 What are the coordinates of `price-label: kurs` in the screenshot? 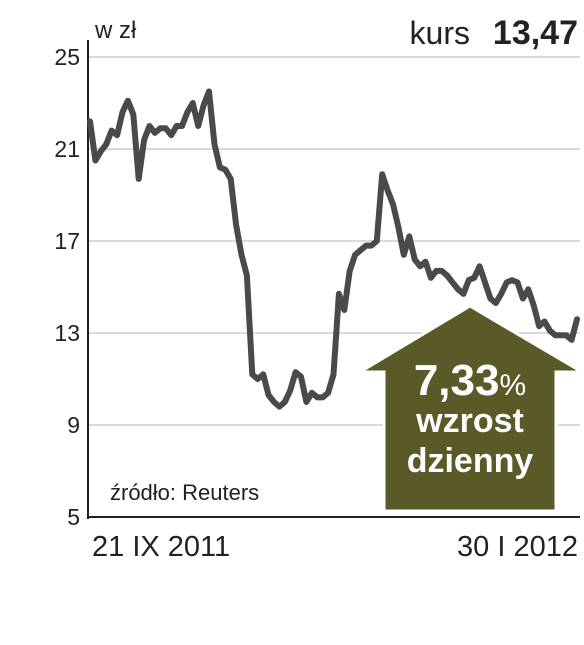 It's located at (440, 33).